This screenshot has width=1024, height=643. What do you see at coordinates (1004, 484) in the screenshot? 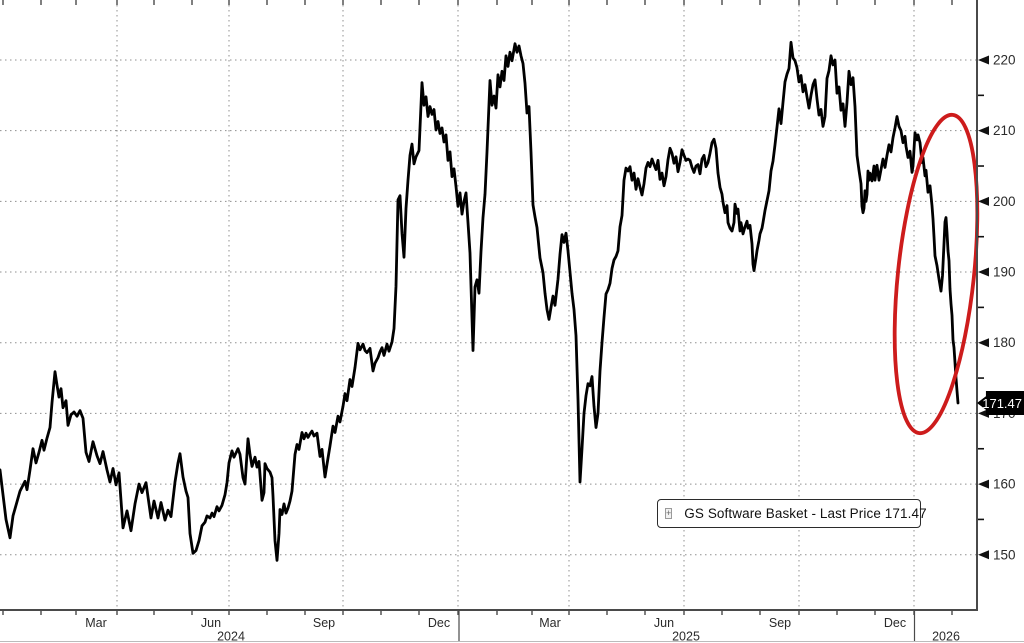
I see `y-tick-label-160: 160` at bounding box center [1004, 484].